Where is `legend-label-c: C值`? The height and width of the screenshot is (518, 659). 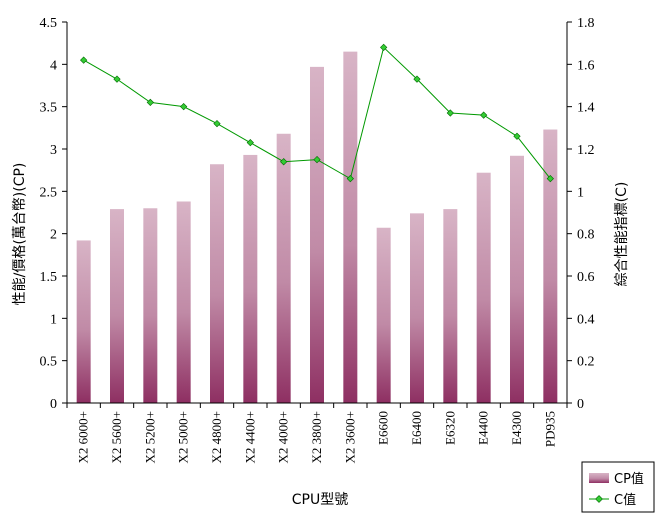
legend-label-c: C值 is located at coordinates (625, 500).